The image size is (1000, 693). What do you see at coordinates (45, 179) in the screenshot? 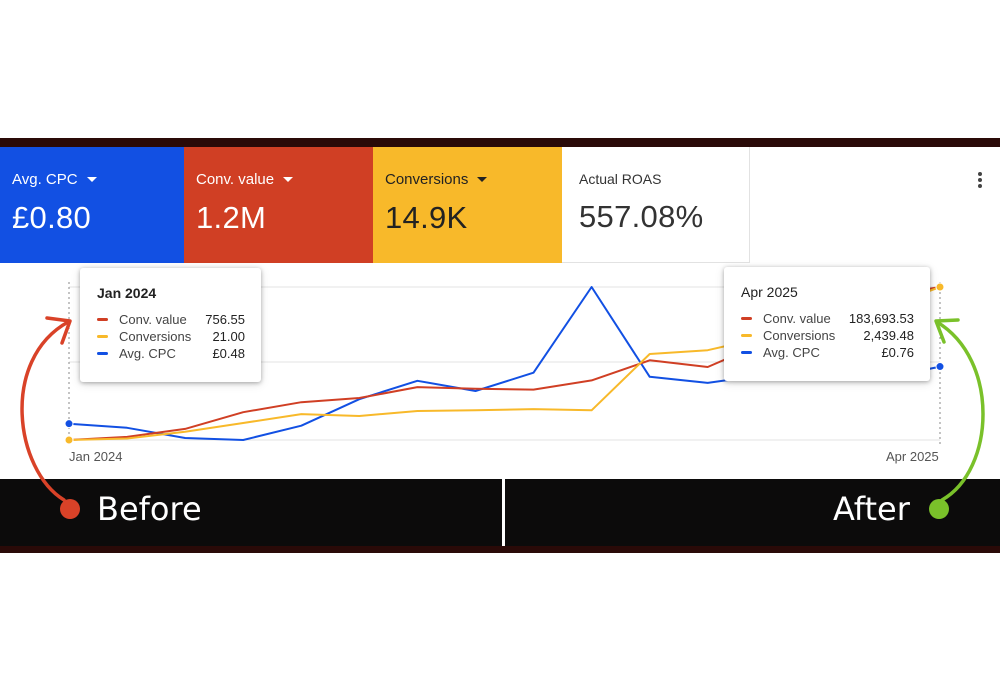
I see `scorecard-label: Avg. CPC` at bounding box center [45, 179].